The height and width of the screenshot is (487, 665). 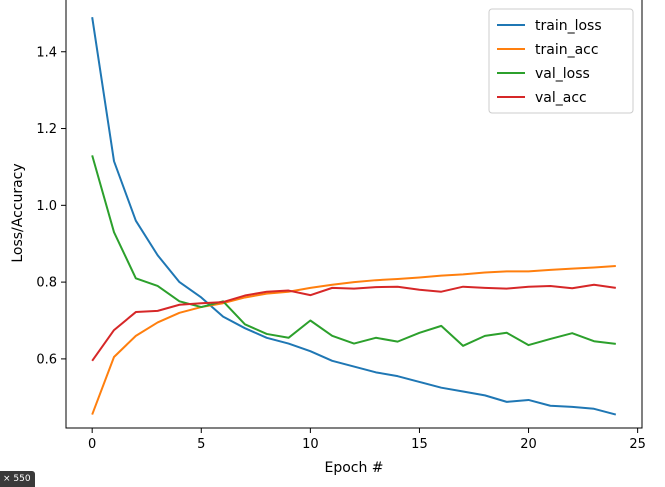 What do you see at coordinates (310, 444) in the screenshot?
I see `x-tick-label: 10` at bounding box center [310, 444].